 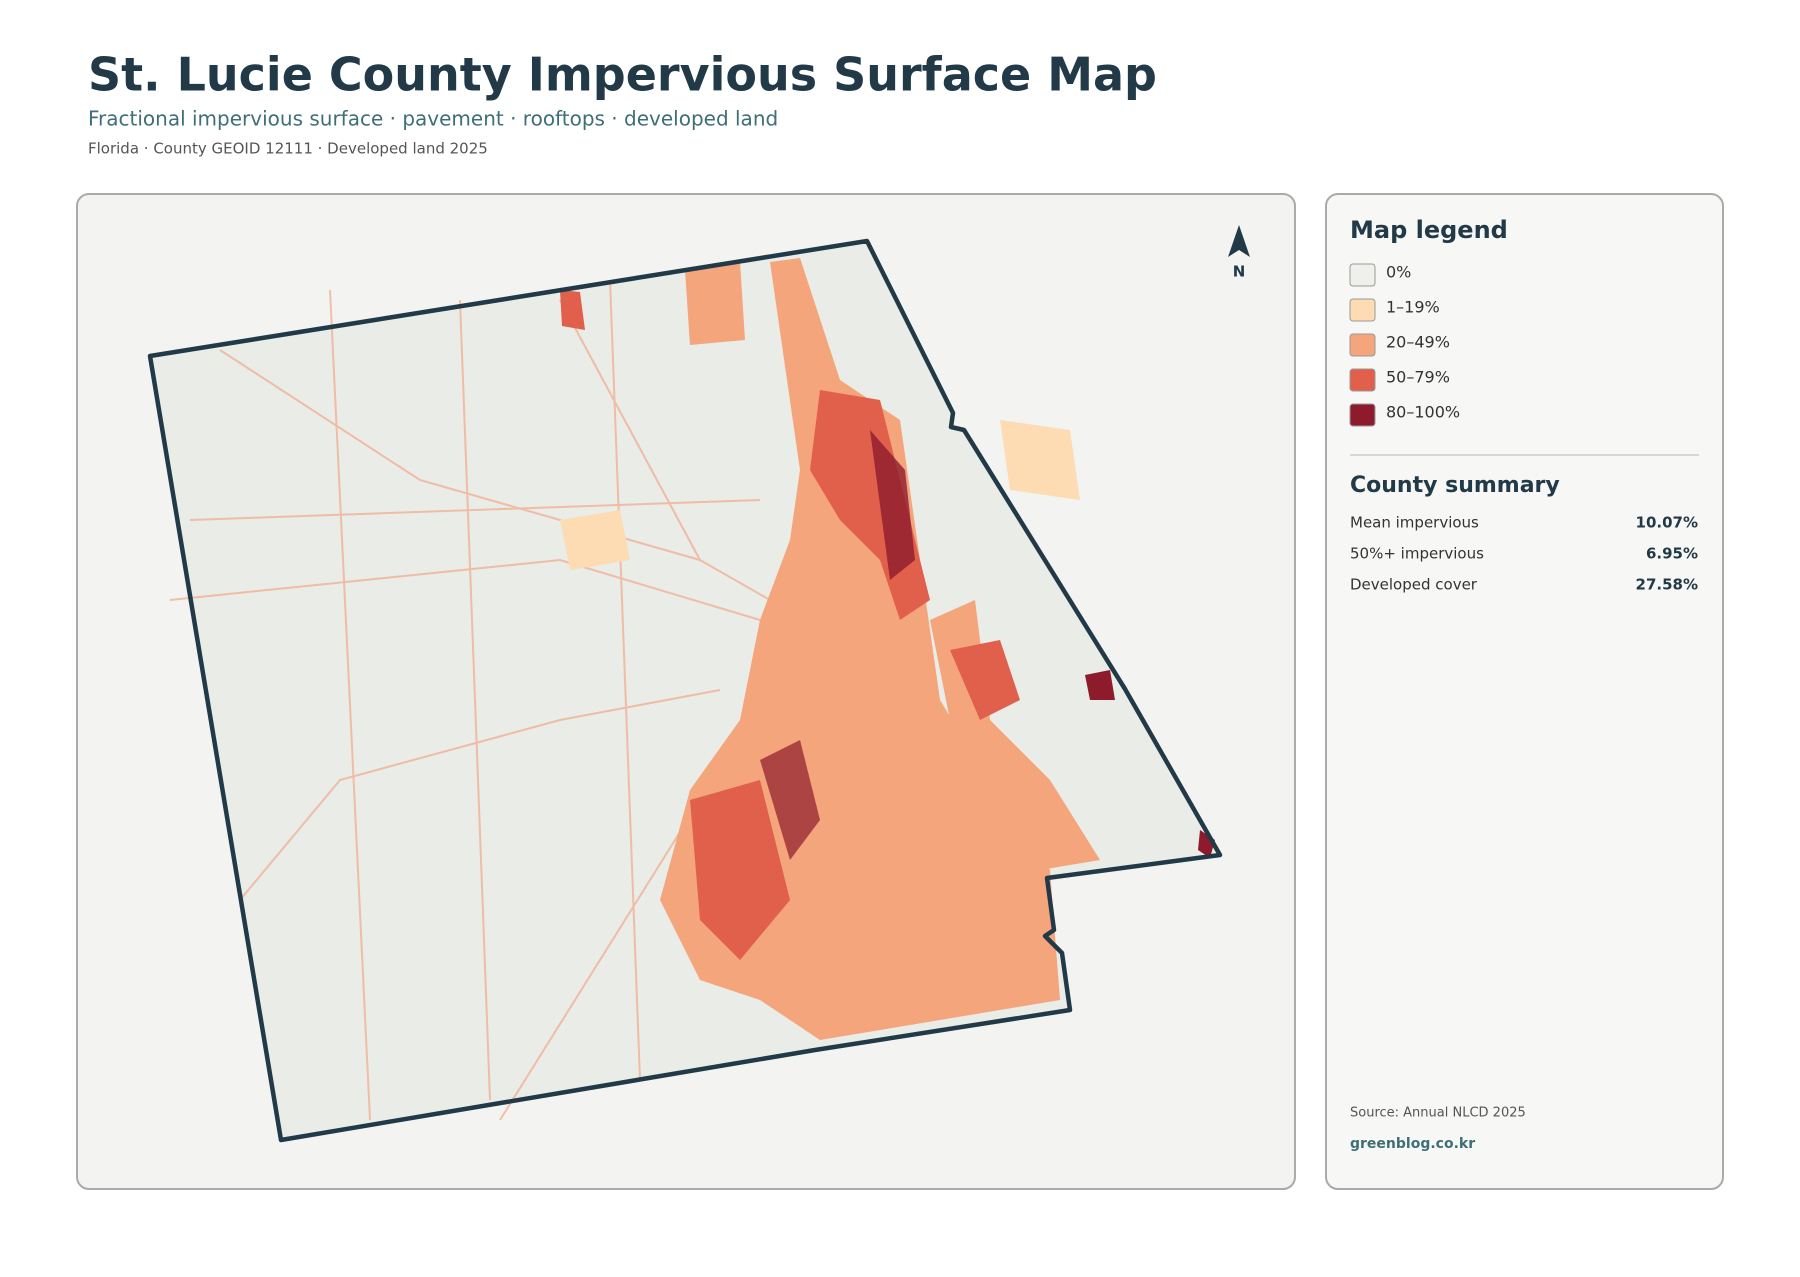 I want to click on legend: 0% 1–19% 20–49% 50–79% 80–100%, so click(x=1404, y=345).